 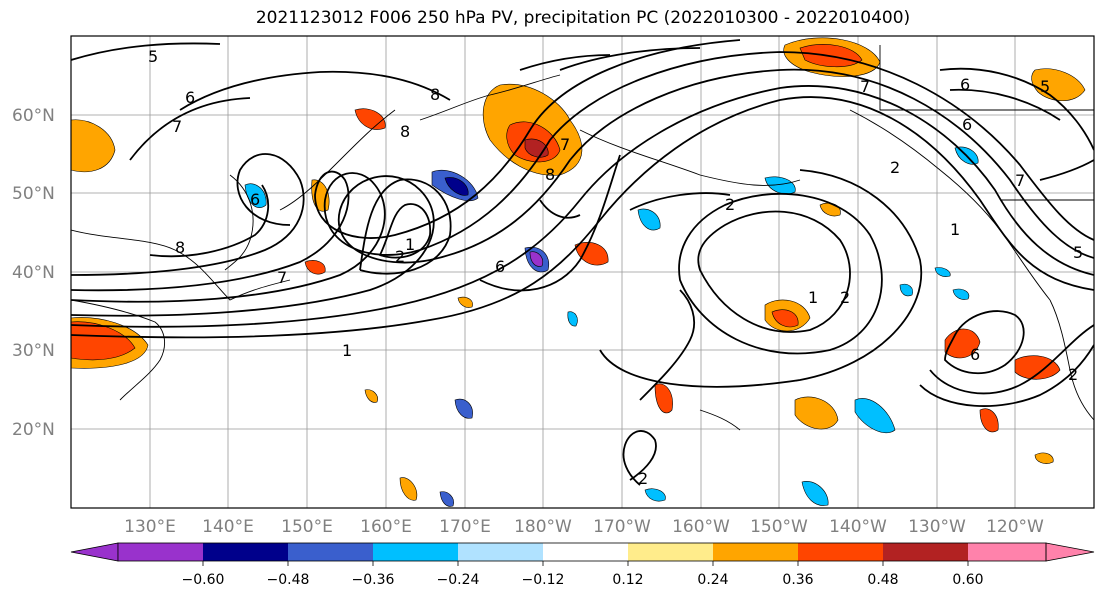 I want to click on colorbar-tick-label: 0.24, so click(x=712, y=580).